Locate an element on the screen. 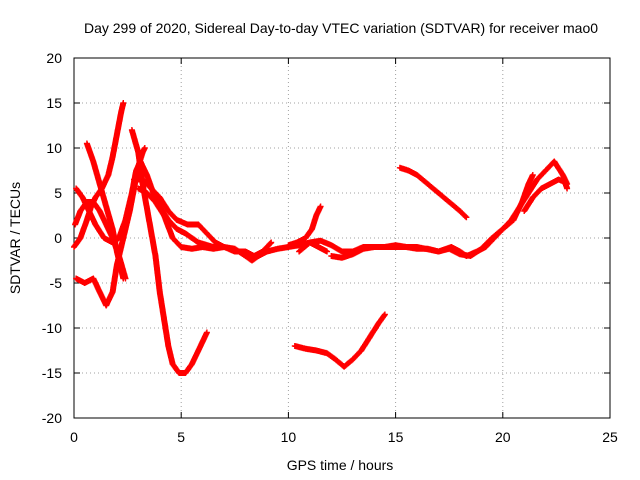 The width and height of the screenshot is (640, 480). y-tick-label: 5 is located at coordinates (58, 193).